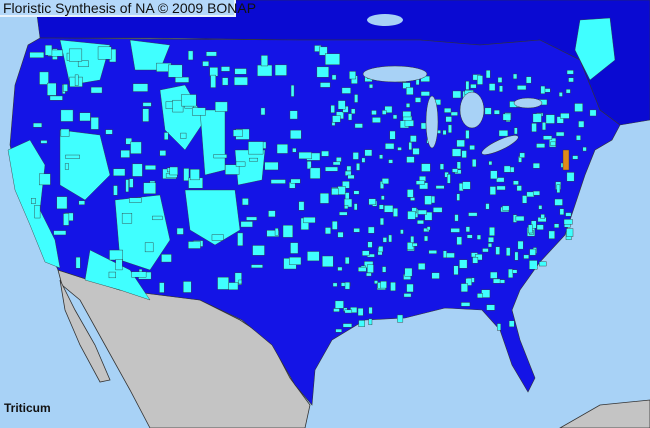 The height and width of the screenshot is (428, 650). I want to click on lake-superior, so click(395, 74).